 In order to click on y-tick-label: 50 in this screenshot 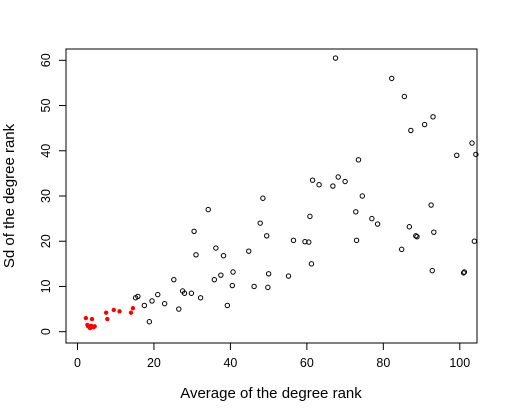, I will do `click(46, 106)`.